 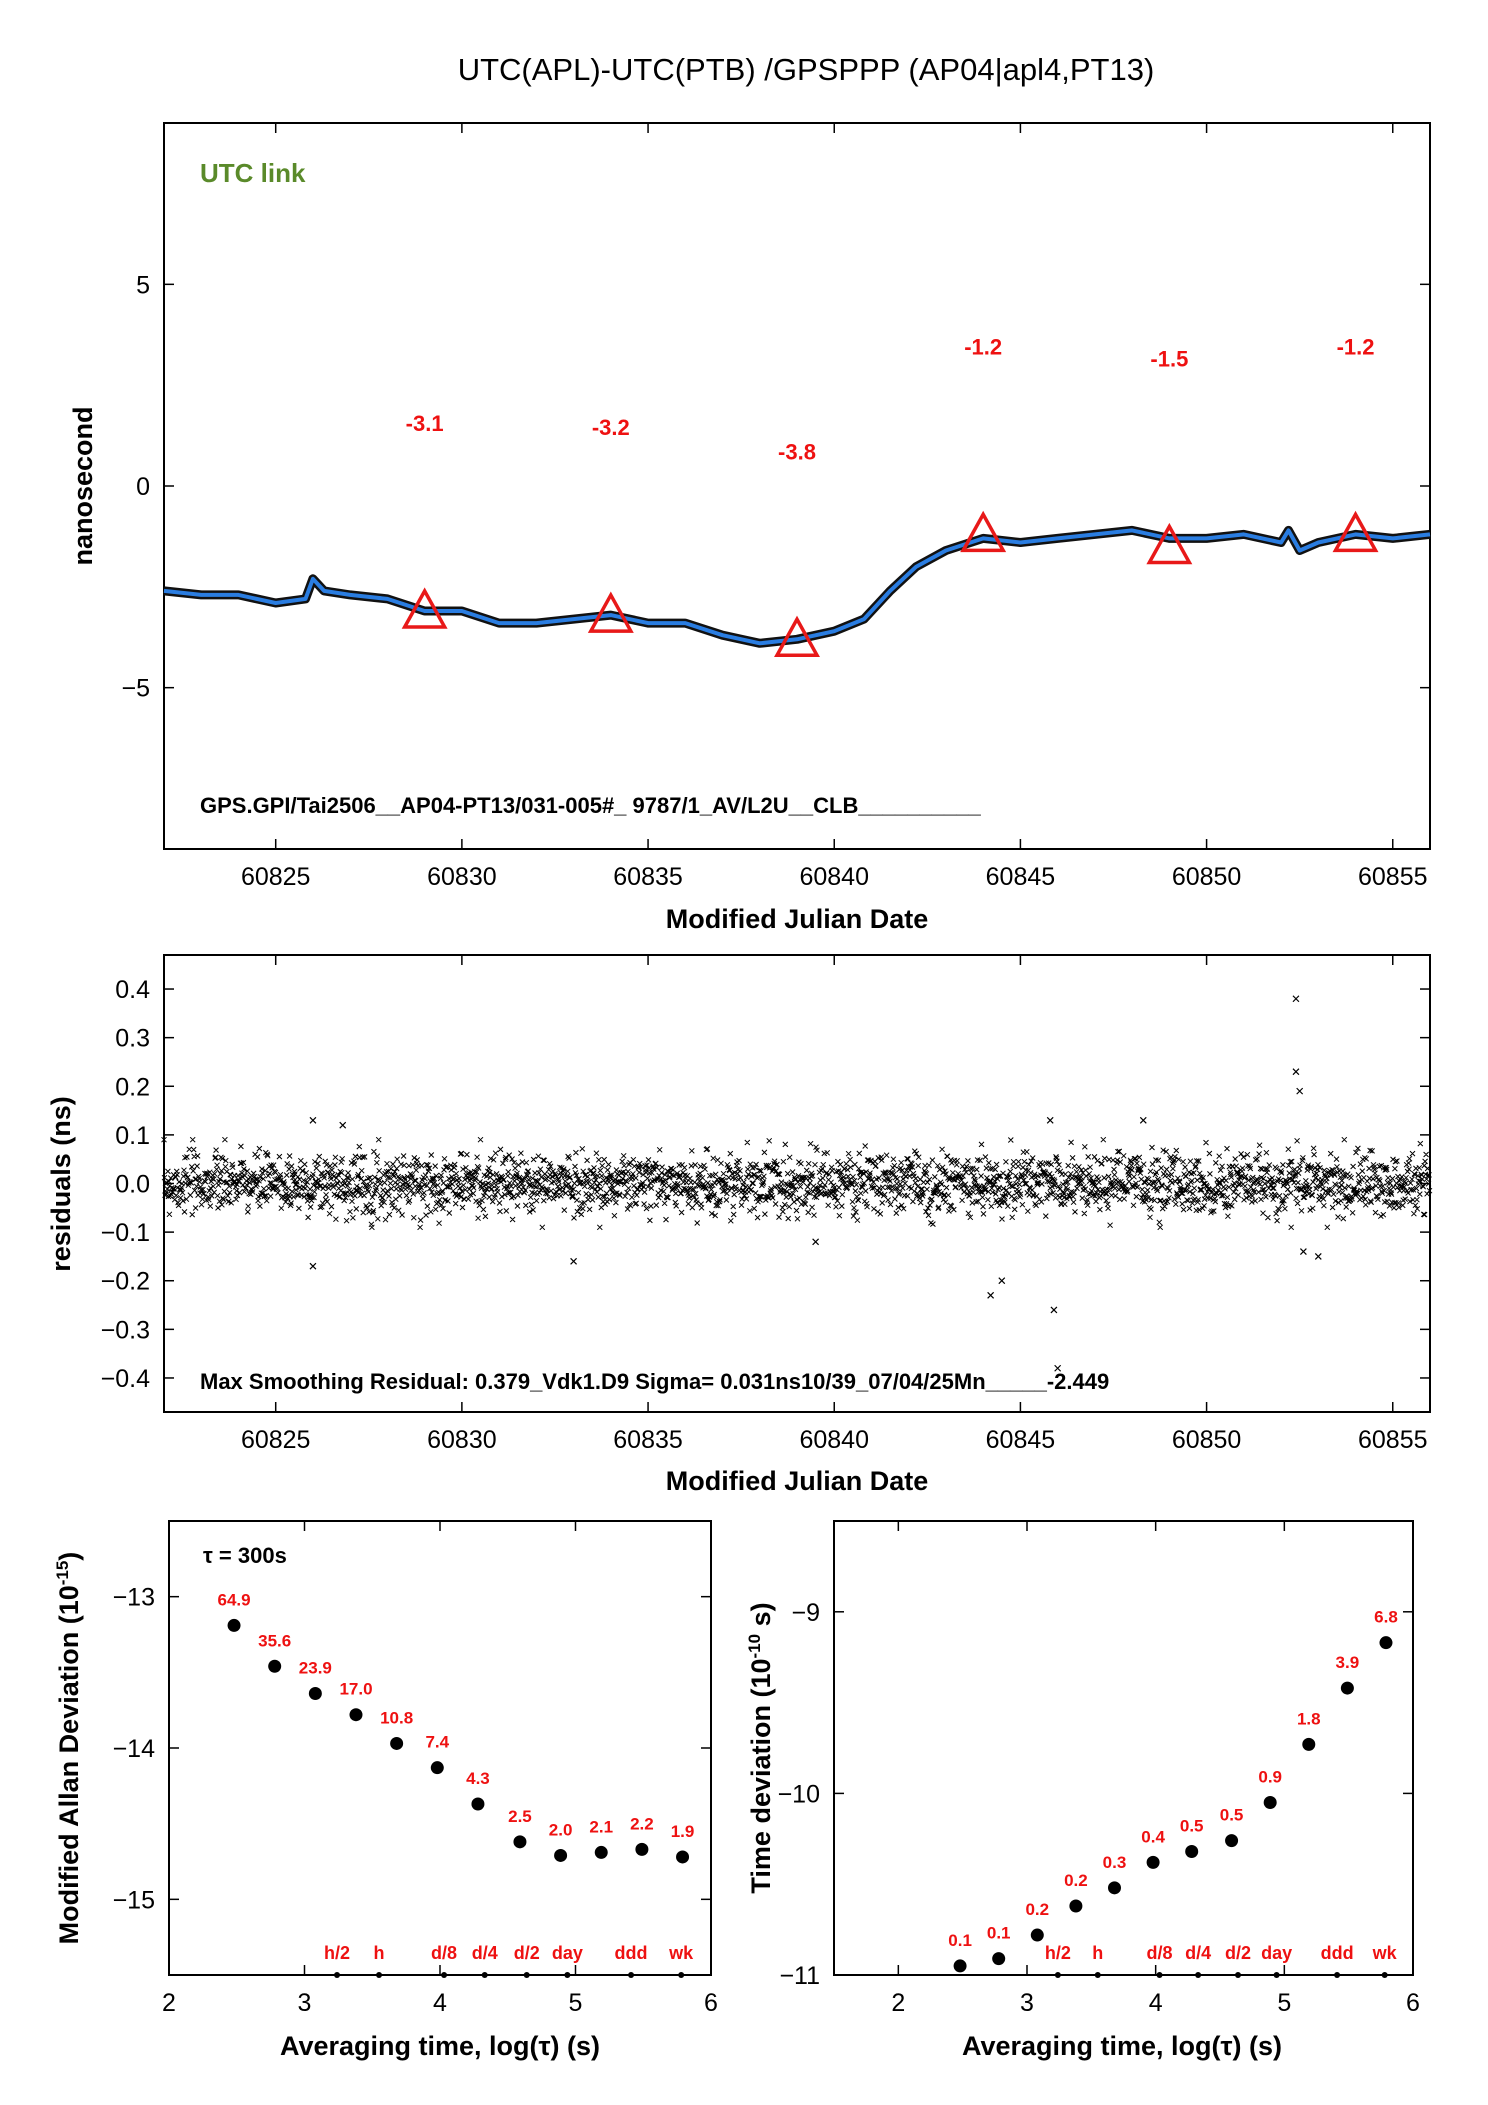 I want to click on mdev-point-label: 10.8, so click(x=396, y=1717).